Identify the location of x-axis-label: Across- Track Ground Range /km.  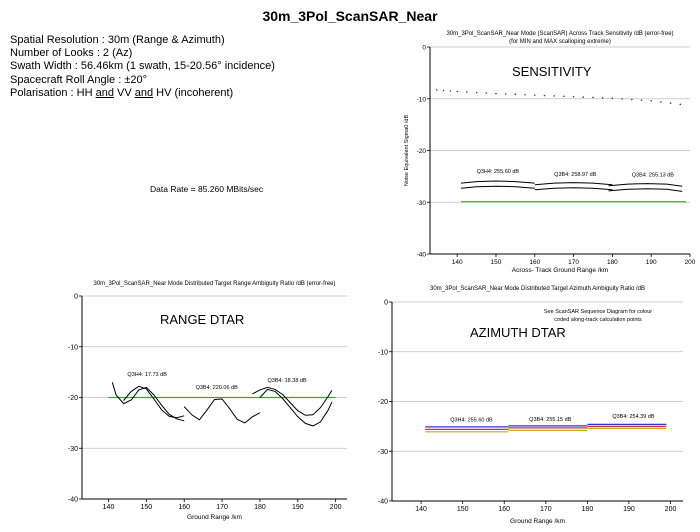
(560, 270).